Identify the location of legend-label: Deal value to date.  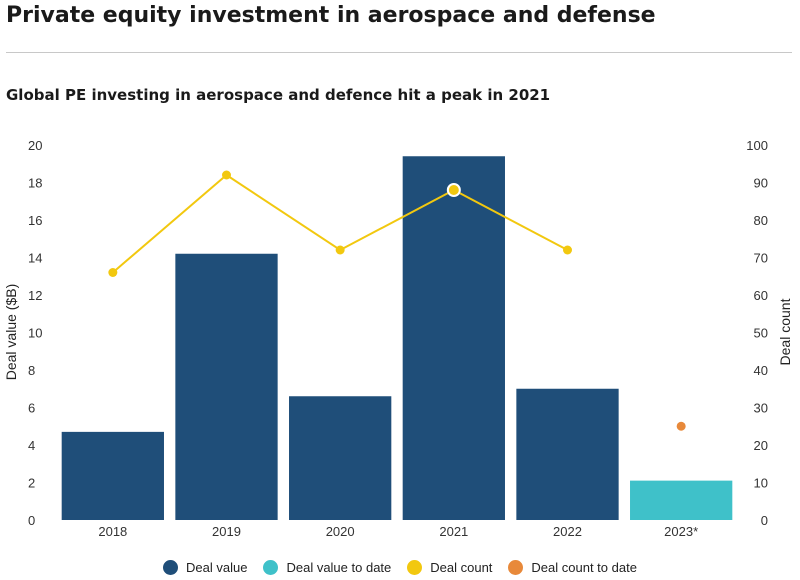
(339, 567).